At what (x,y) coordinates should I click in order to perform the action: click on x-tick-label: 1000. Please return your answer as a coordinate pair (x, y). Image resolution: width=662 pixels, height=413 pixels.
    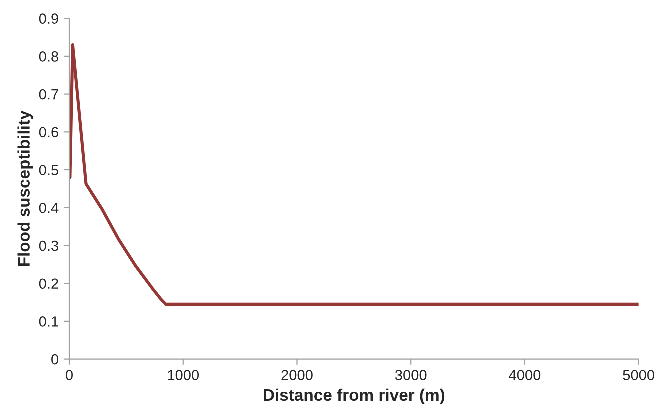
    Looking at the image, I should click on (184, 375).